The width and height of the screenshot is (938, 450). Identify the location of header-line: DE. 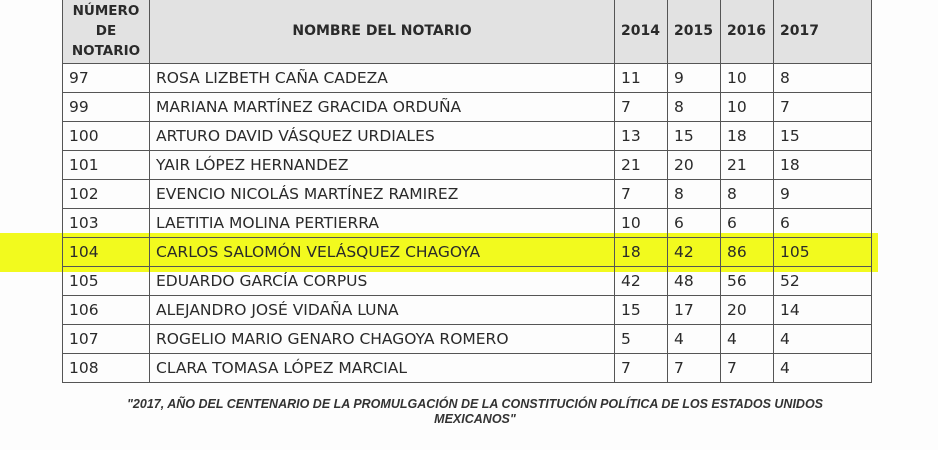
(106, 31).